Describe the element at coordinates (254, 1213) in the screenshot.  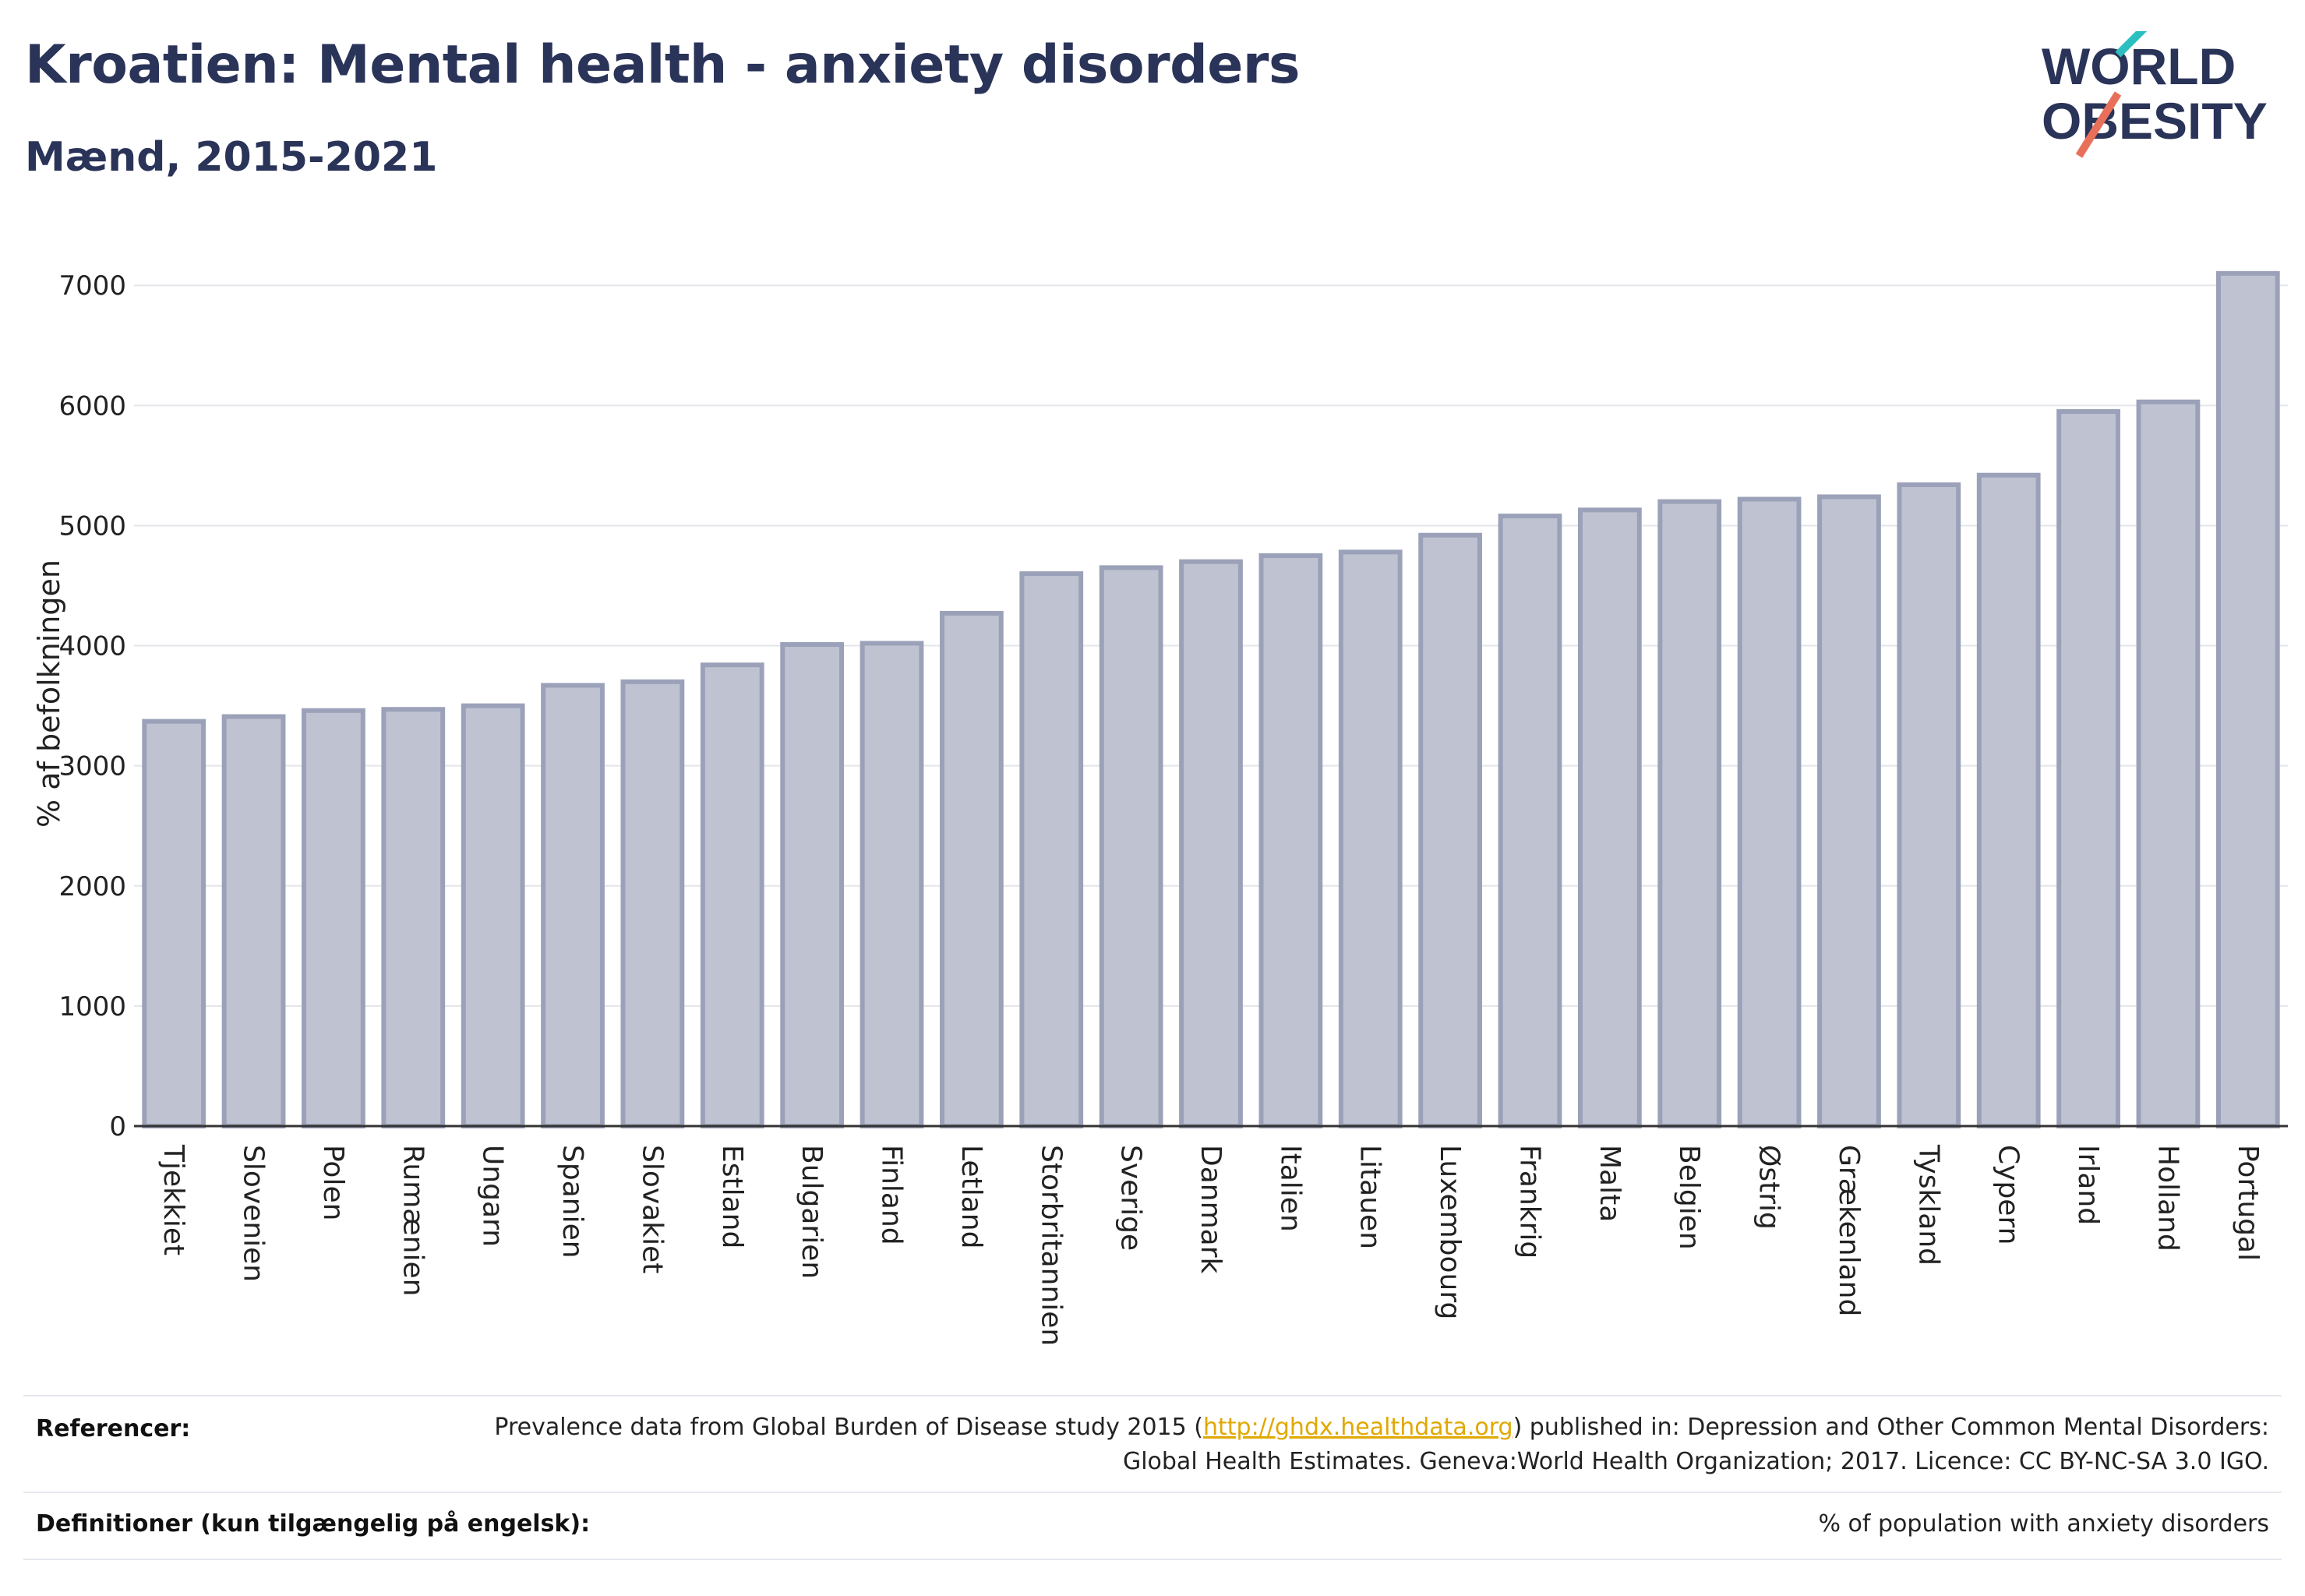
I see `x-tick-label: Slovenien` at that location.